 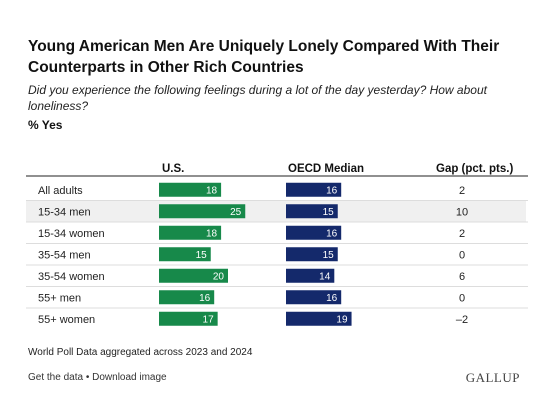 I want to click on gap-column-header: Gap (pct. pts.), so click(x=475, y=169).